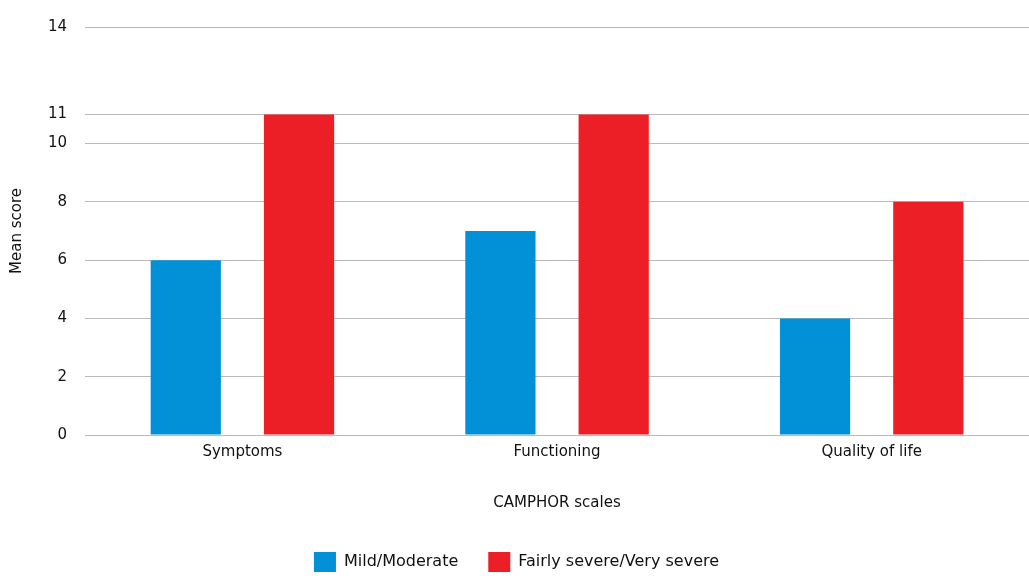 This screenshot has height=582, width=1029. I want to click on x-tick-label: Quality of life, so click(871, 450).